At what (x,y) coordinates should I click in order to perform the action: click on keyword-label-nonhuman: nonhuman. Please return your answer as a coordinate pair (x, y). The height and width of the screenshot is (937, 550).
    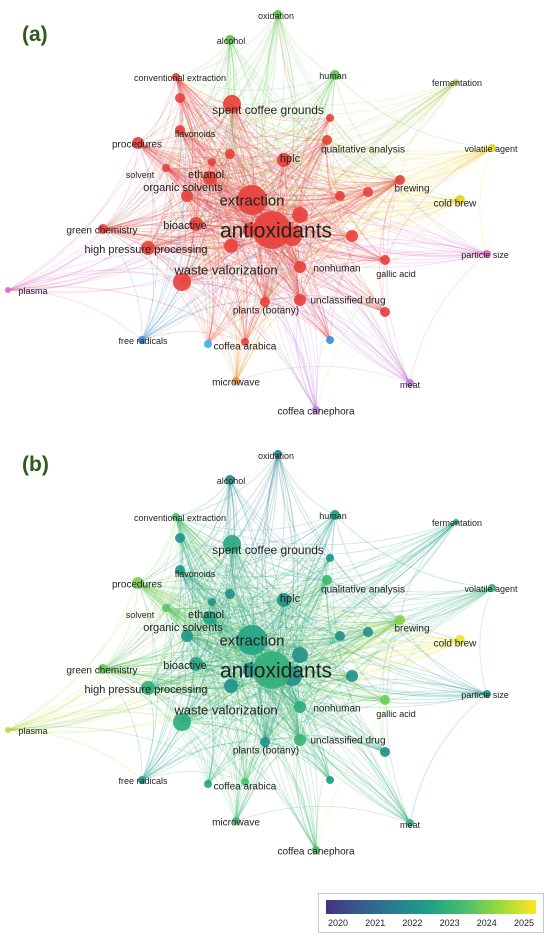
    Looking at the image, I should click on (336, 269).